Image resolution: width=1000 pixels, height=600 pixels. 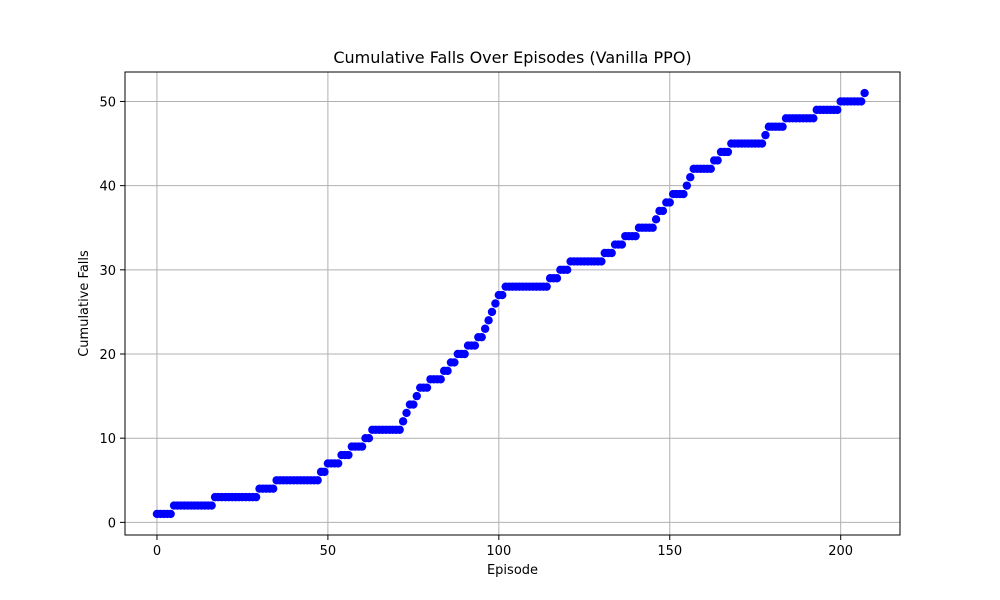 I want to click on x-tick-label: 150, so click(x=669, y=551).